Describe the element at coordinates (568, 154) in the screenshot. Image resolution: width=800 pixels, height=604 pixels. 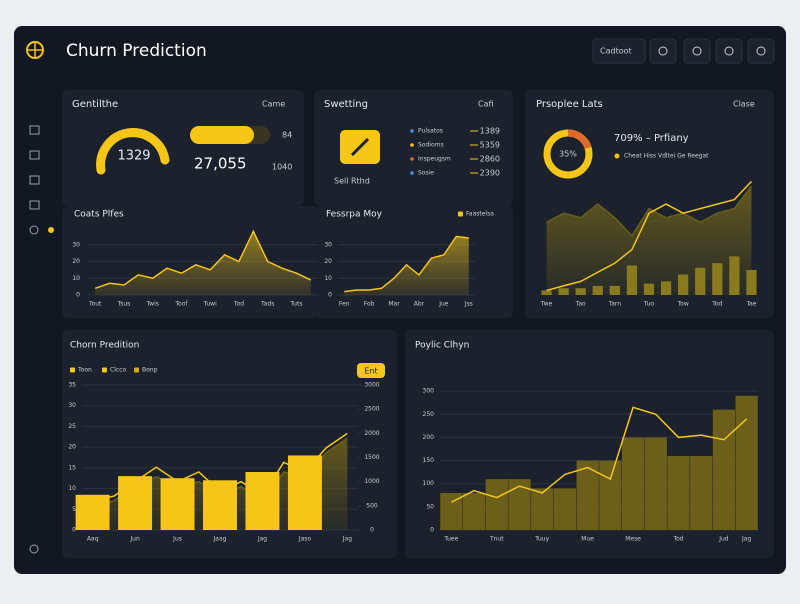
I see `donut-label: 35%` at that location.